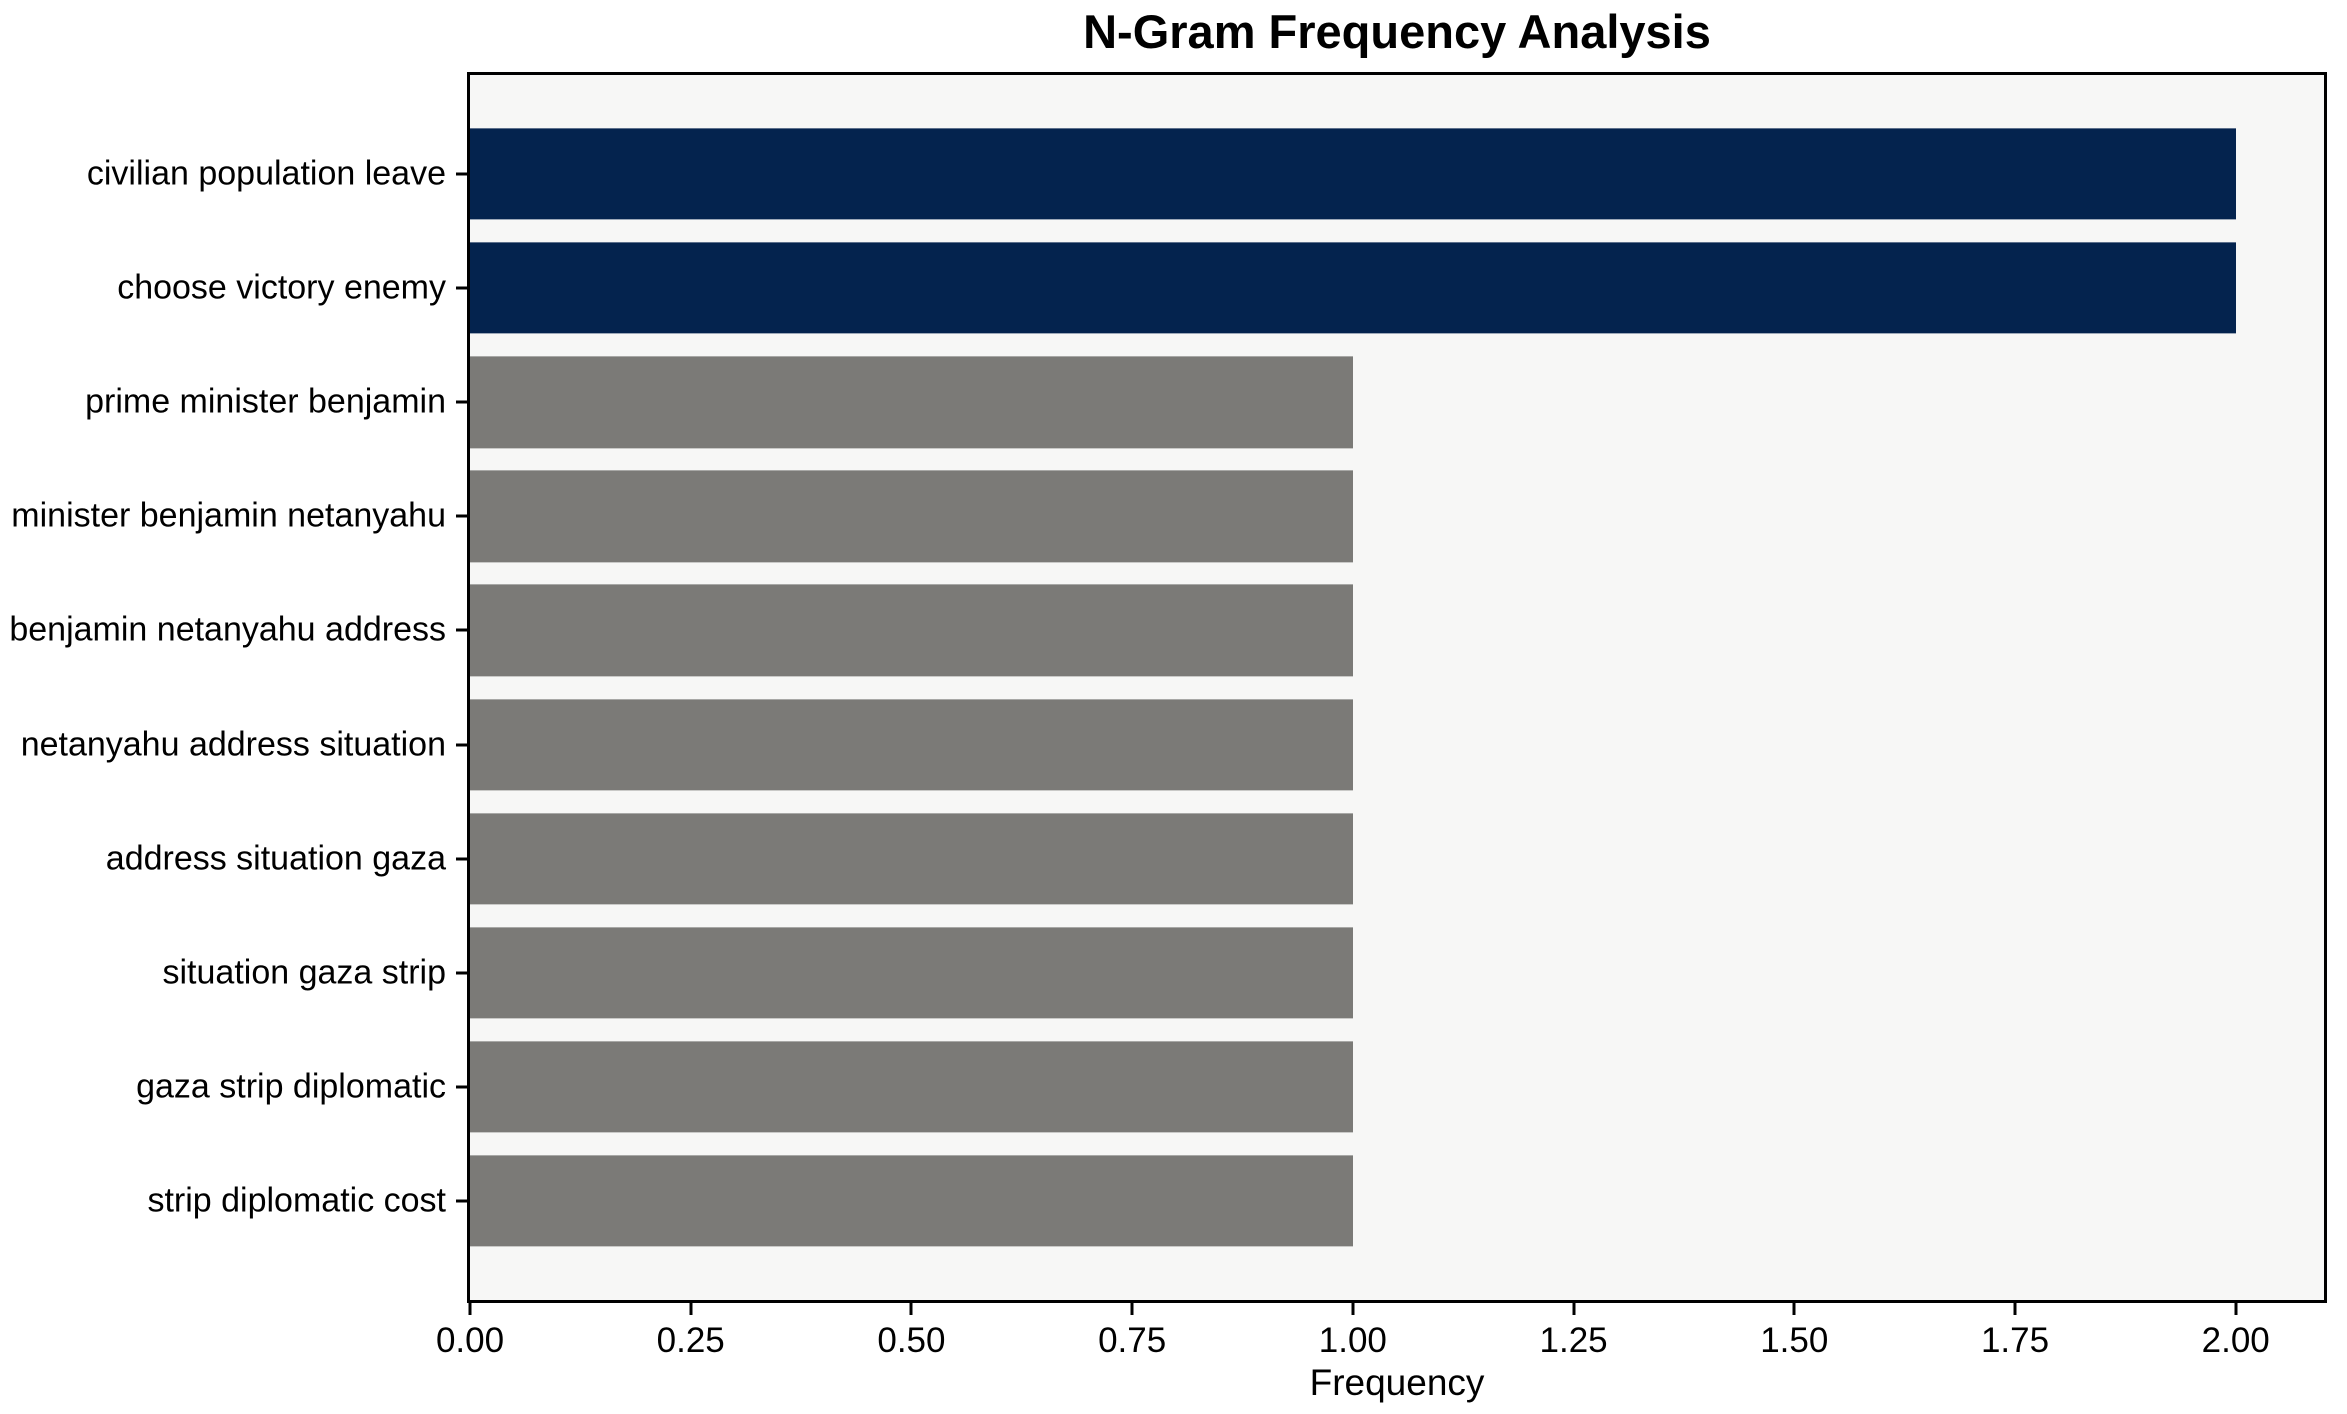 The height and width of the screenshot is (1414, 2347). I want to click on x-tick-label: 1.75, so click(2015, 1340).